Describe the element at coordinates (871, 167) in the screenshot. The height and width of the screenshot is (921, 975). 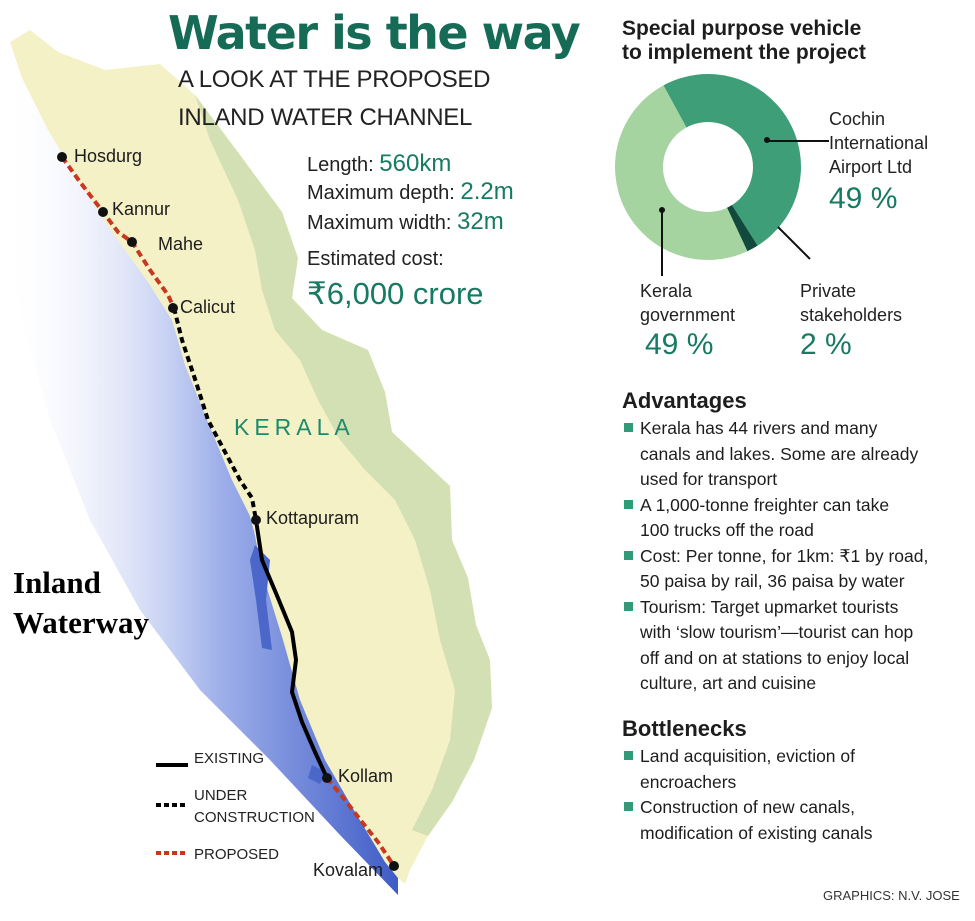
I see `cial-label-line3: Airport Ltd` at that location.